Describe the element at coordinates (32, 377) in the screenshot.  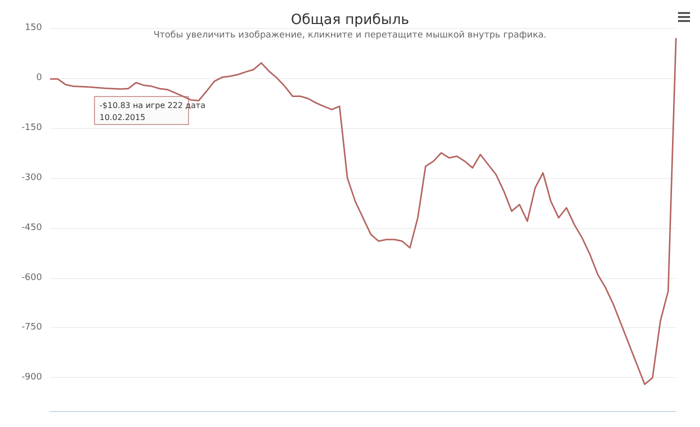
I see `y-tick-label: -900` at that location.